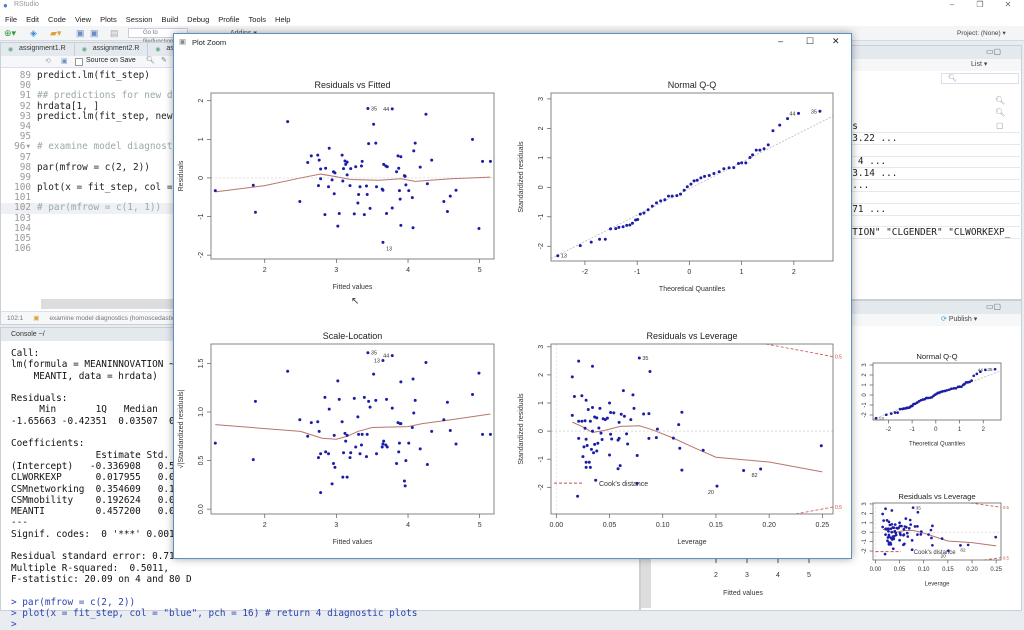 The image size is (1024, 630). I want to click on y-tick-label: -1, so click(541, 459).